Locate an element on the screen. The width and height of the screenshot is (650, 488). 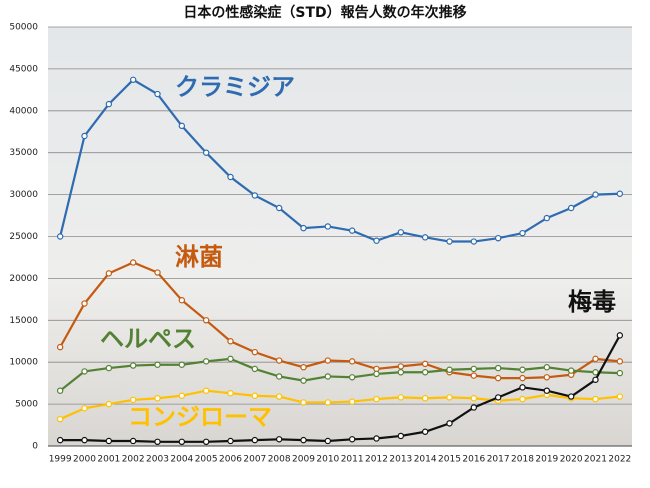
y-tick-label: 0 is located at coordinates (35, 447).